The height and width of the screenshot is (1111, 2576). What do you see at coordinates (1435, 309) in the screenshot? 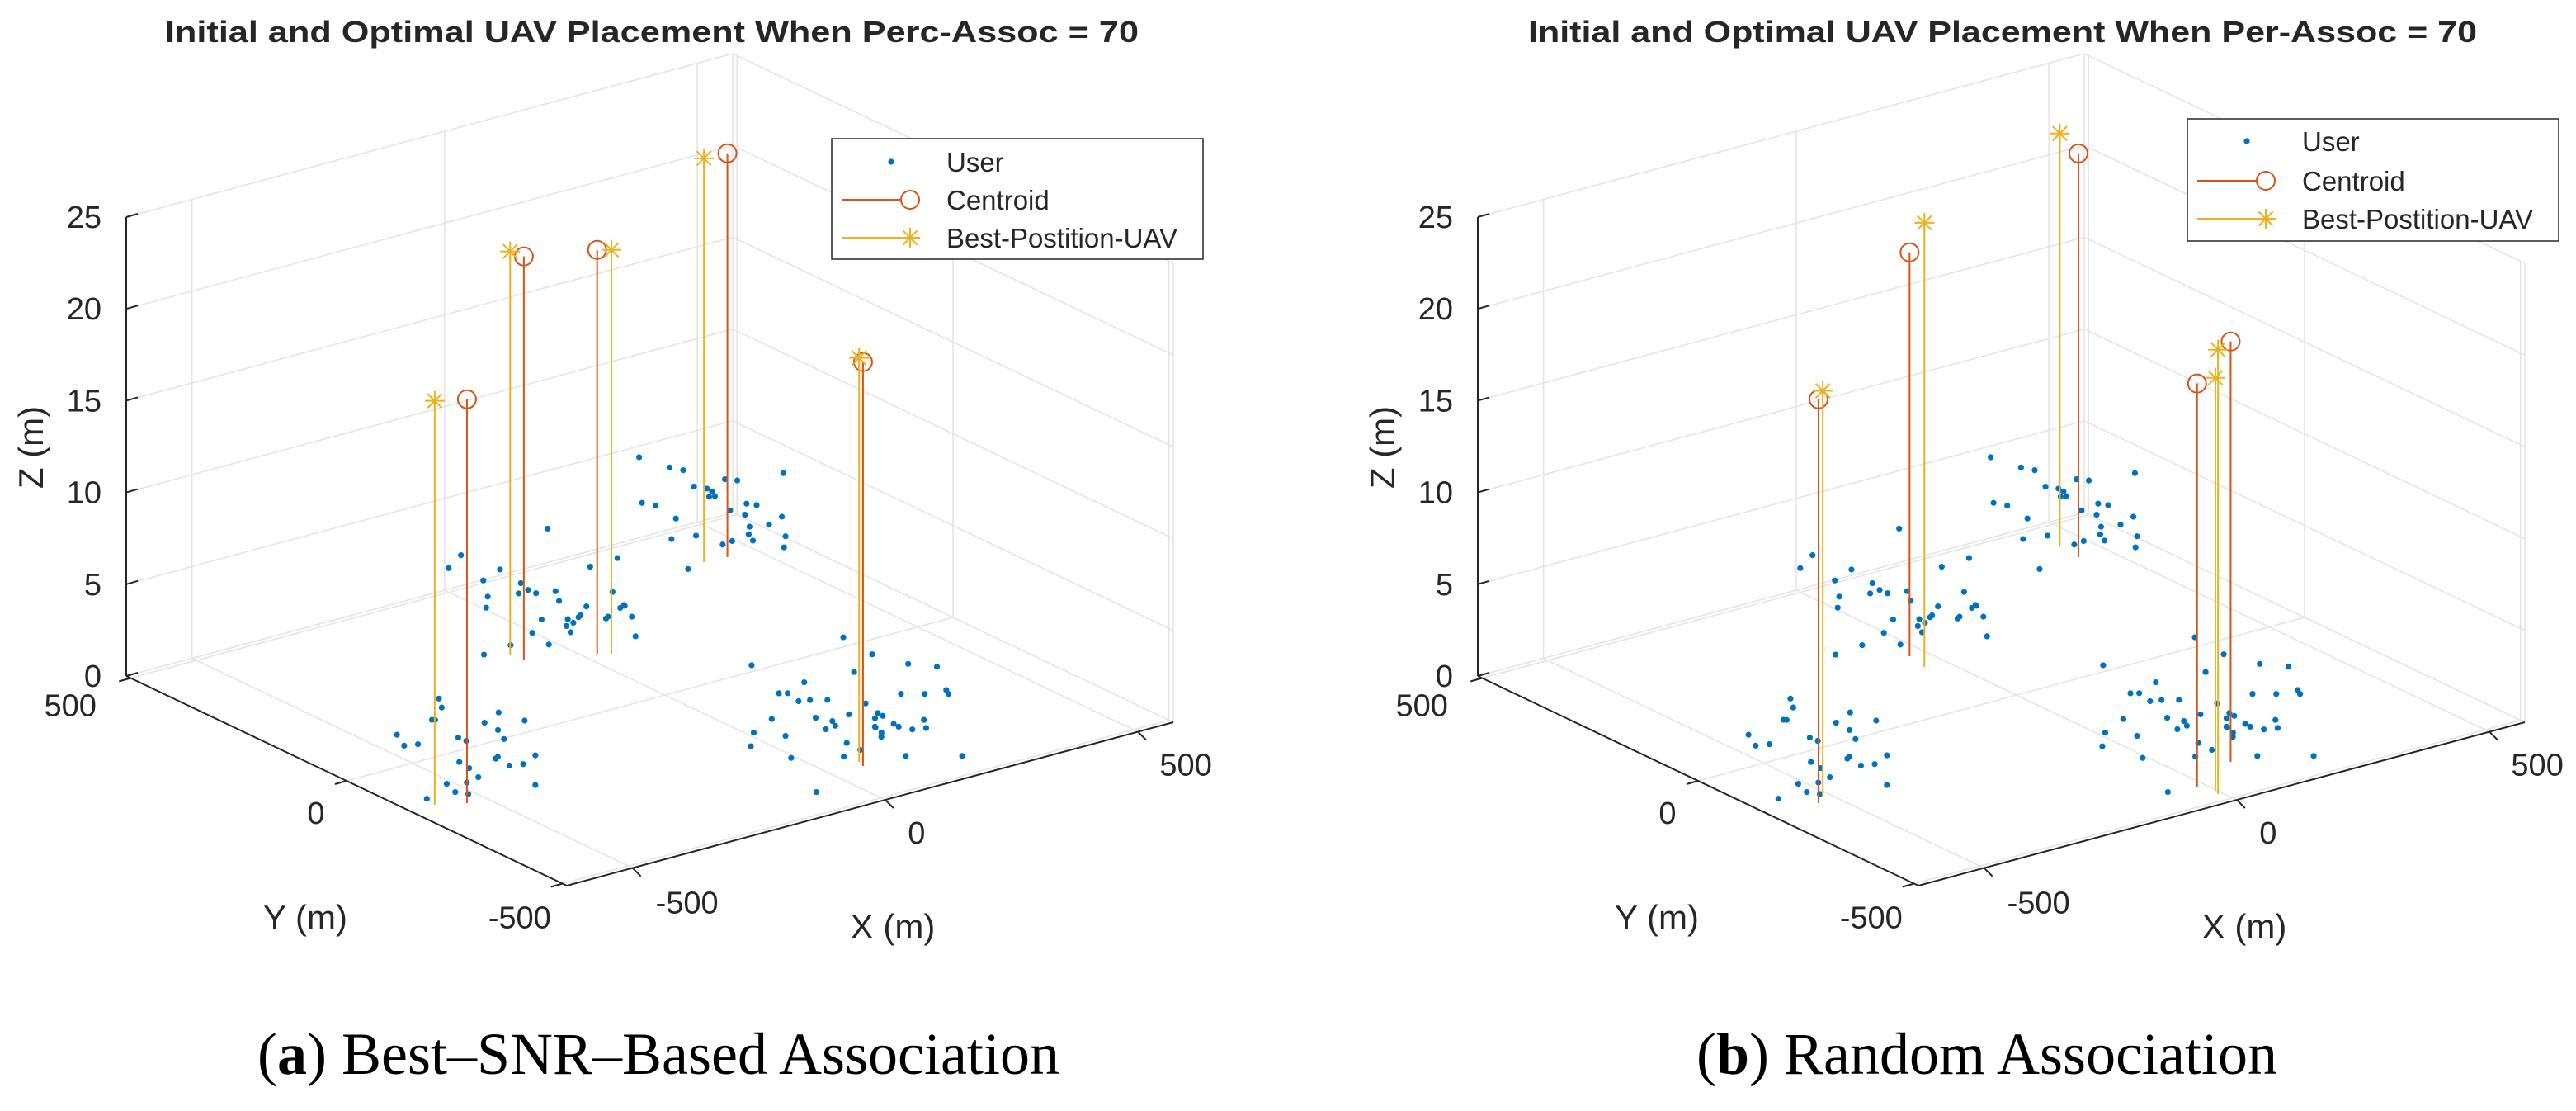
I see `z-tick-label: 20` at bounding box center [1435, 309].